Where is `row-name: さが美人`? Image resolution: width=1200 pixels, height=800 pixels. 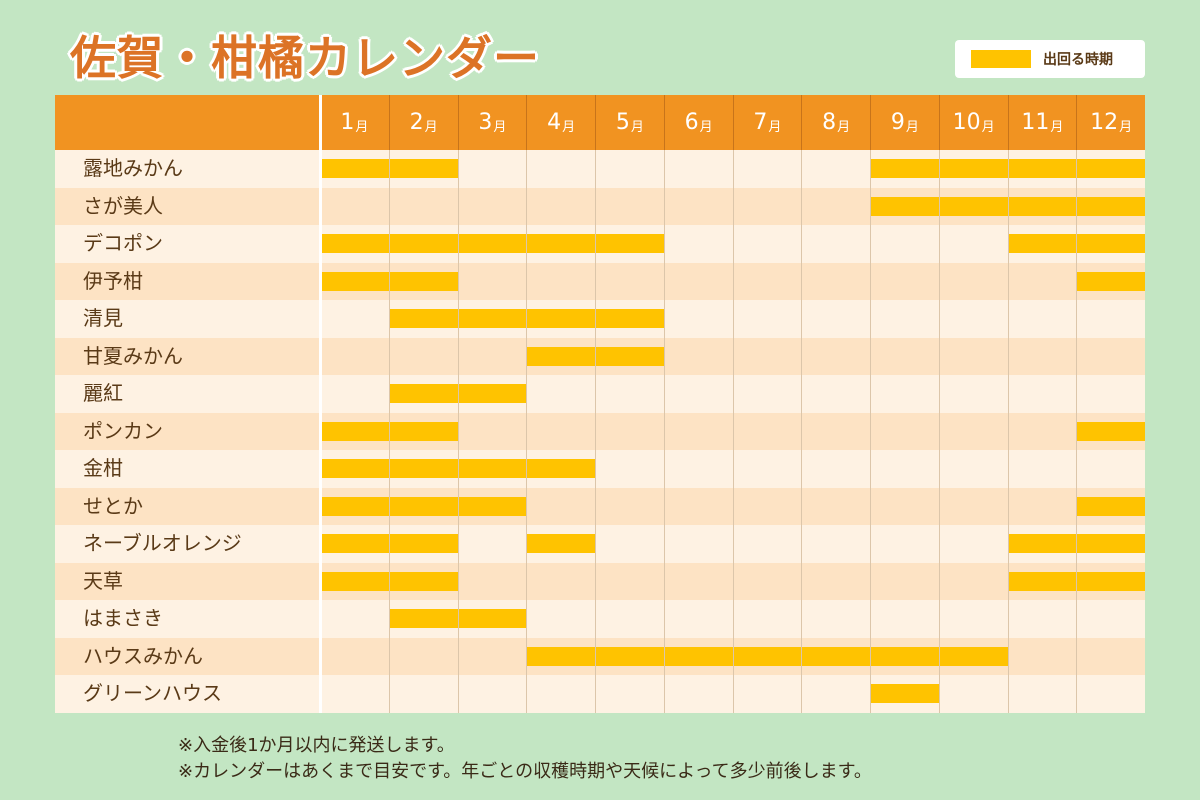 row-name: さが美人 is located at coordinates (123, 205).